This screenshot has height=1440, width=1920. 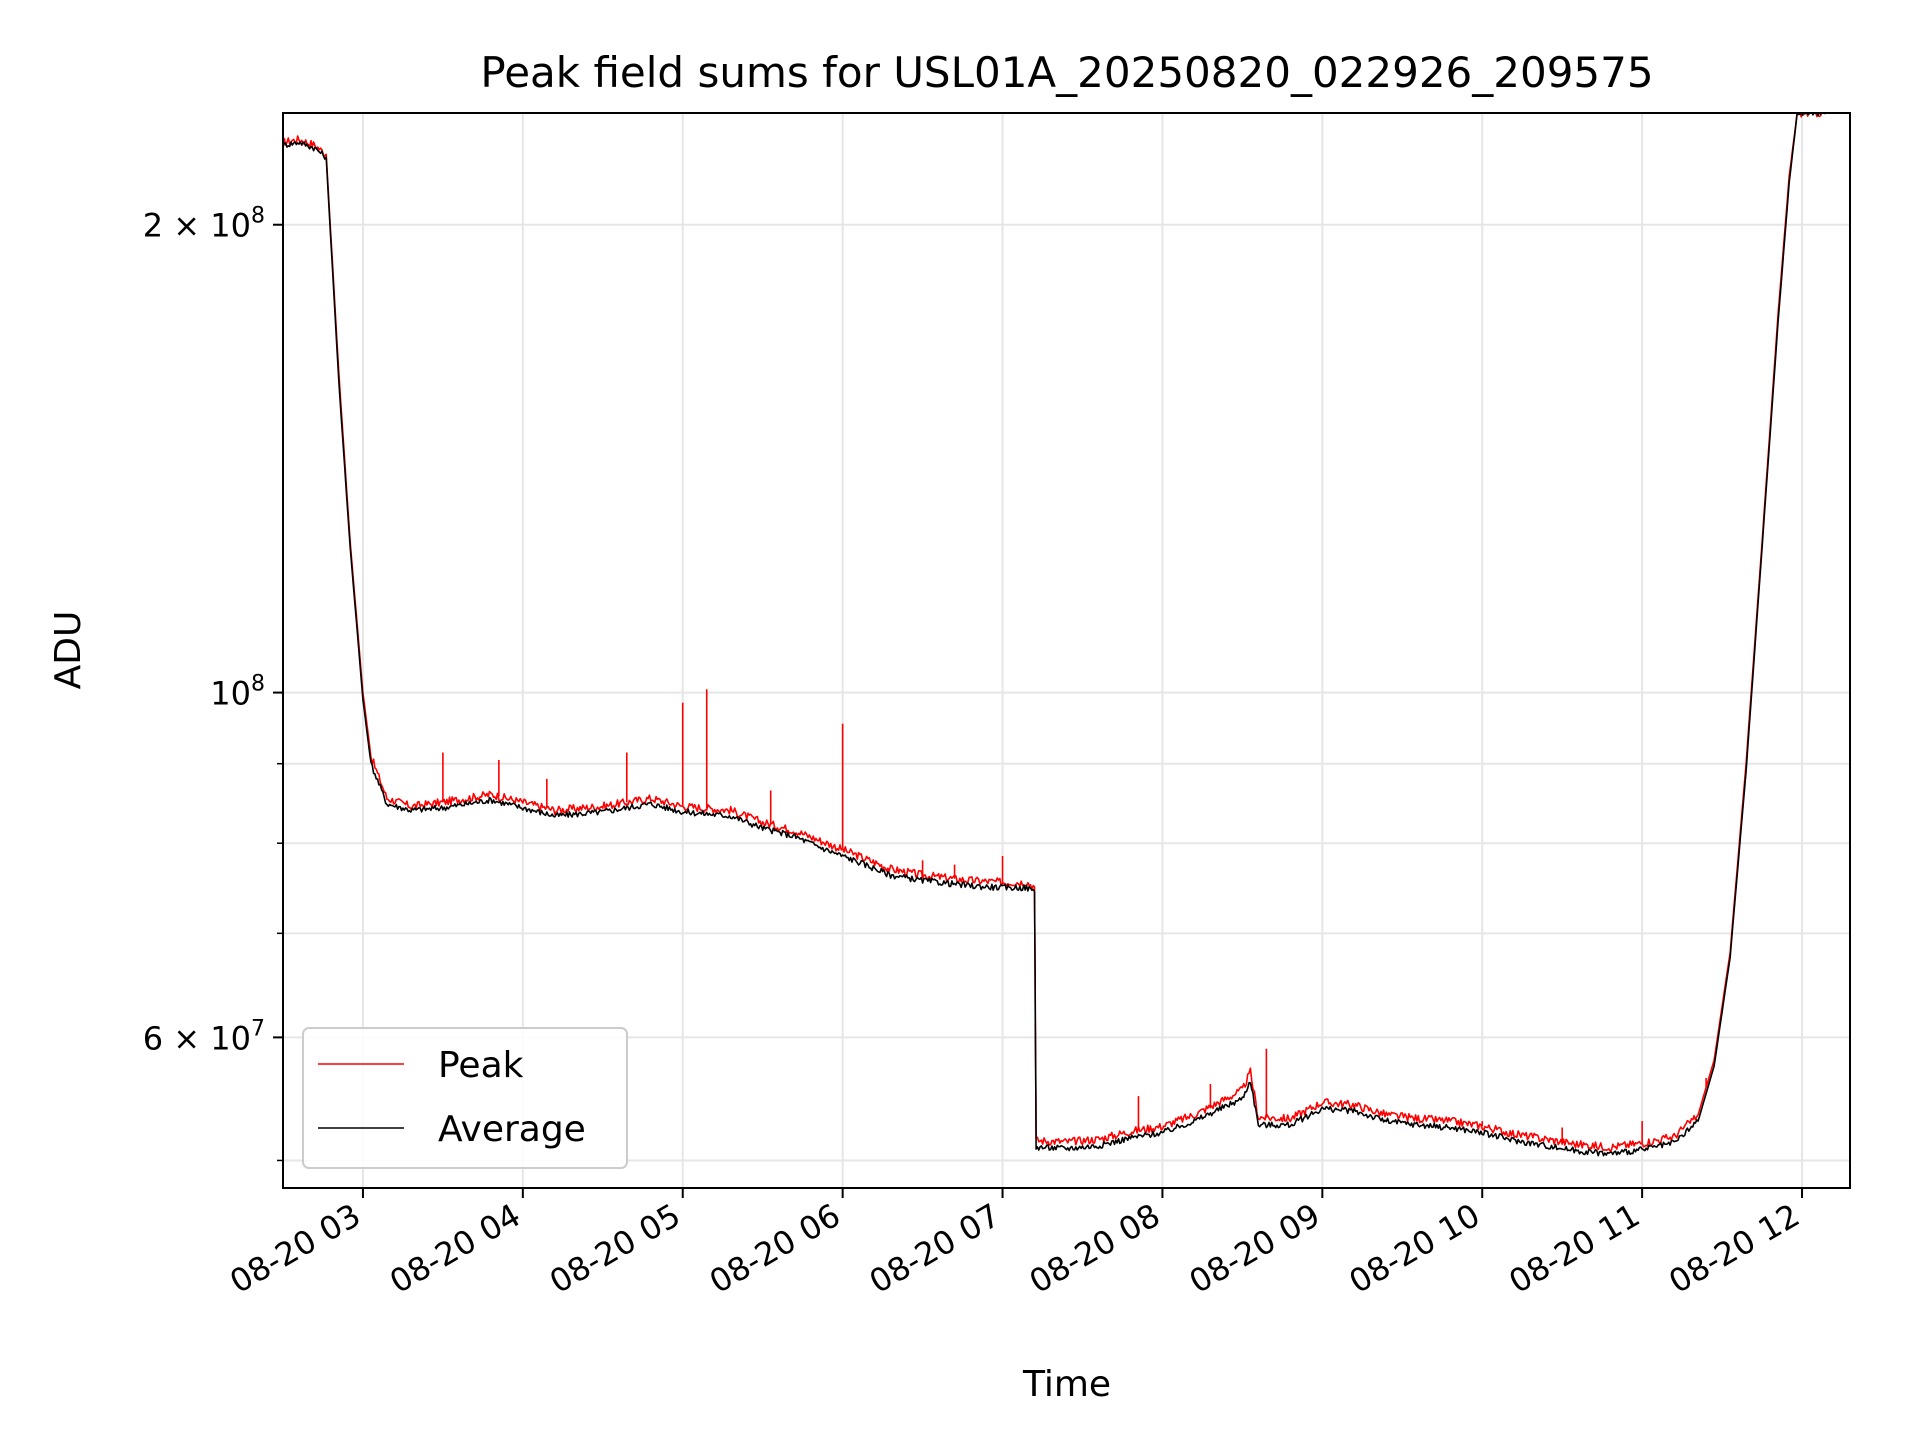 I want to click on legend-box, so click(x=465, y=1098).